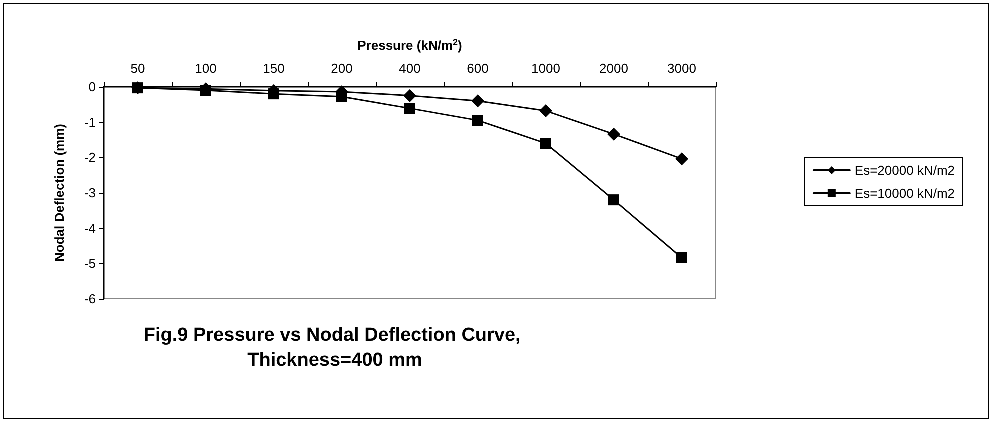  What do you see at coordinates (614, 68) in the screenshot?
I see `x-tick-label: 2000` at bounding box center [614, 68].